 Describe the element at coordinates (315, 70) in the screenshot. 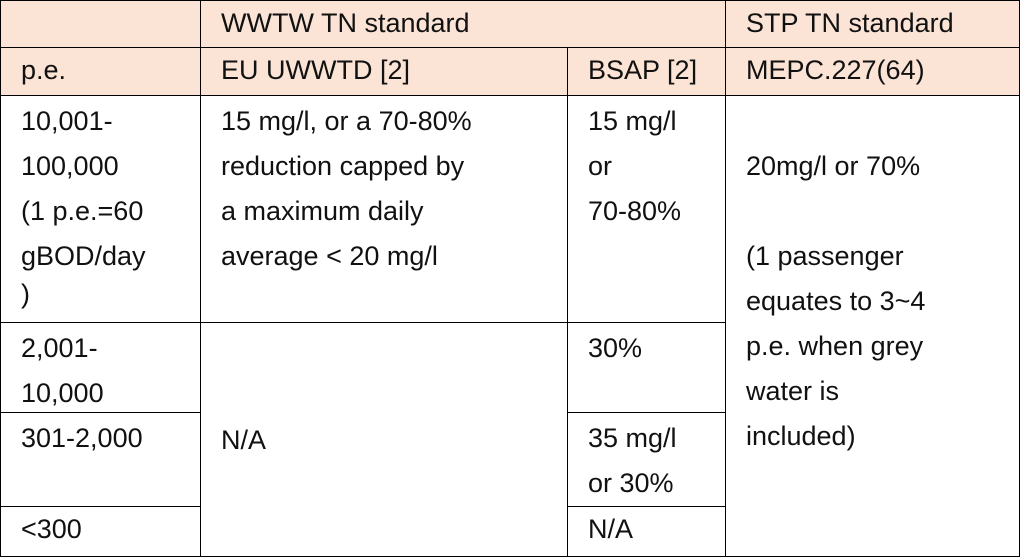

I see `header-text: EU UWWTD [2]` at that location.